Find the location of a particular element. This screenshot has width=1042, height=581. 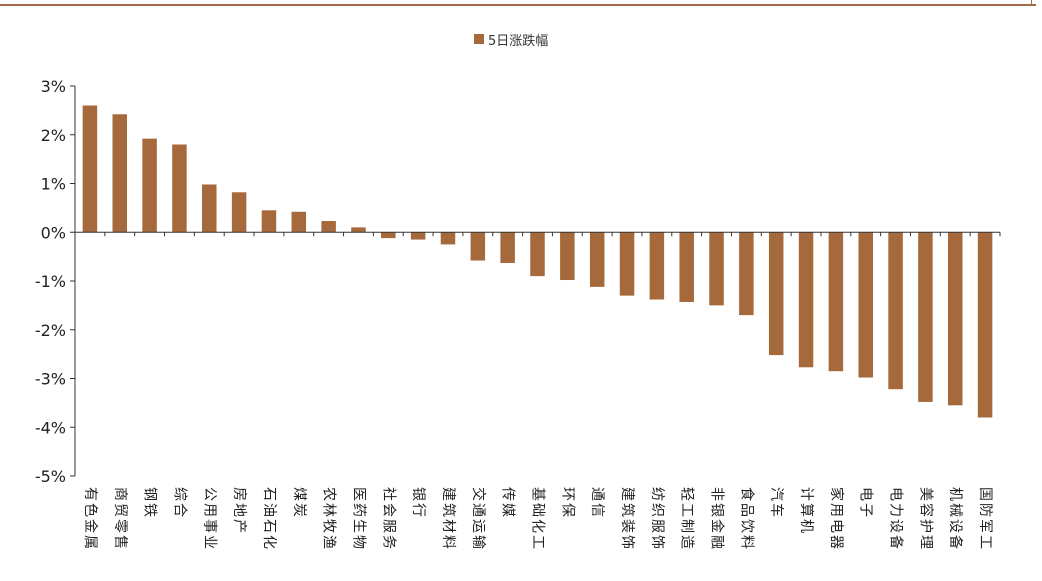

y-tick-label: -5% is located at coordinates (50, 476).